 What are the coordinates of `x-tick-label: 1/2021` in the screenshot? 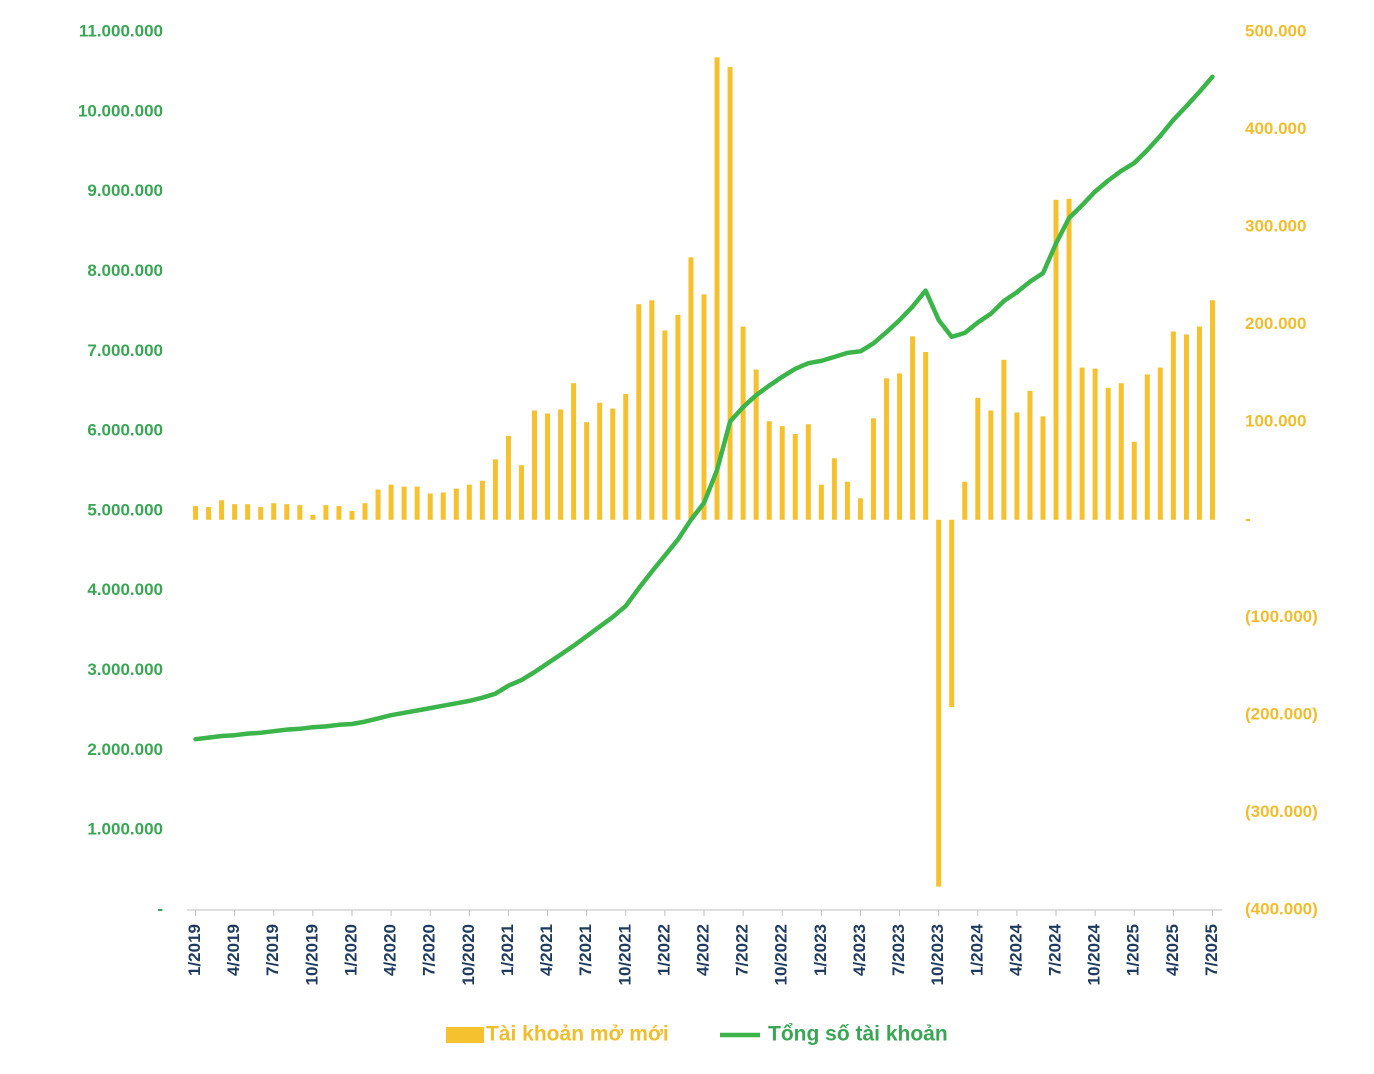 It's located at (507, 950).